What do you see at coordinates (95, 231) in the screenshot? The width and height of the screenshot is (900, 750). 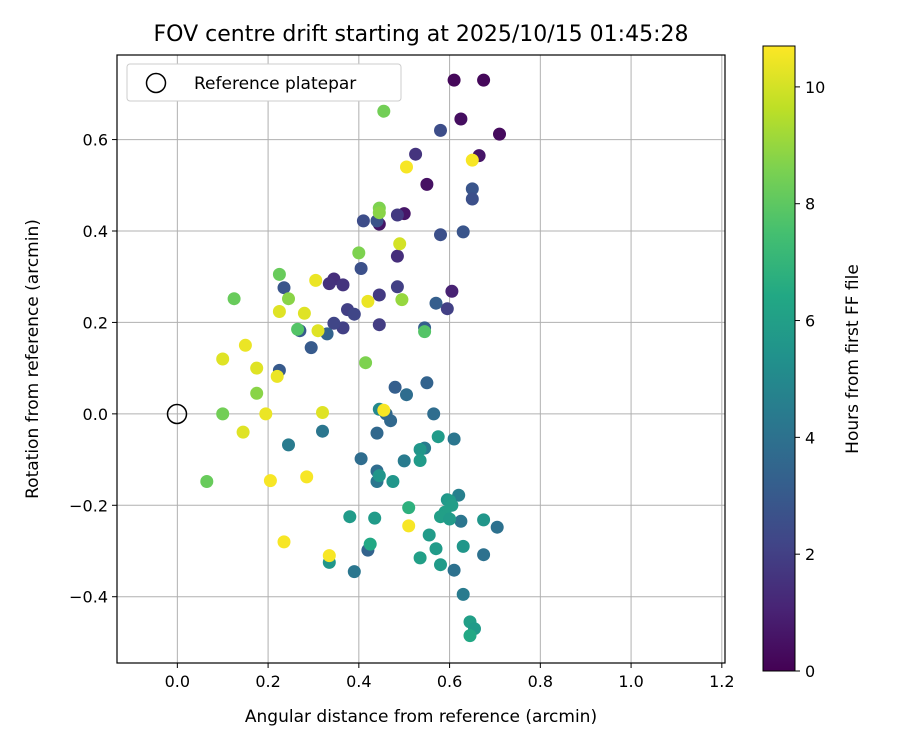 I see `y-tick-label: 0.4` at bounding box center [95, 231].